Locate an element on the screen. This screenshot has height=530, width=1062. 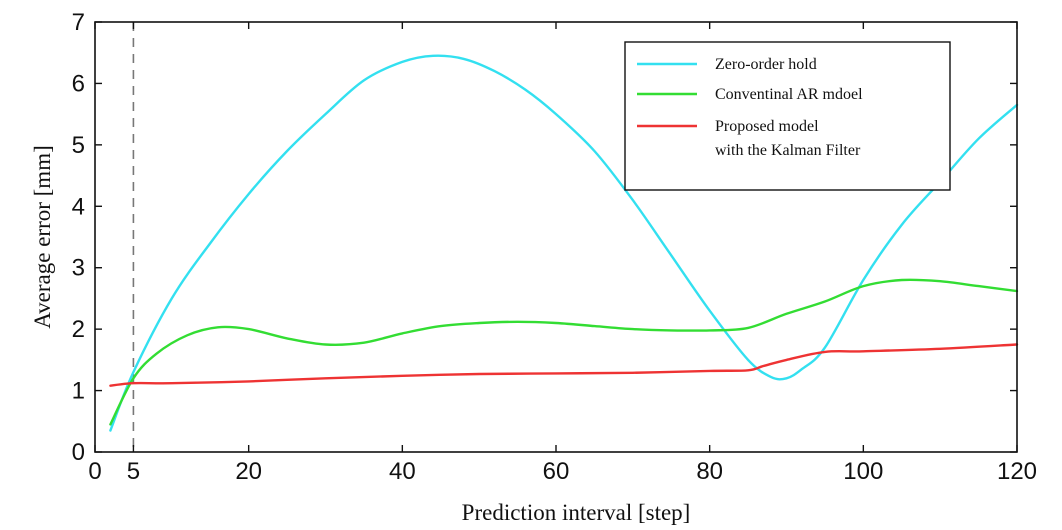
x-tick-label: 0 is located at coordinates (94, 471).